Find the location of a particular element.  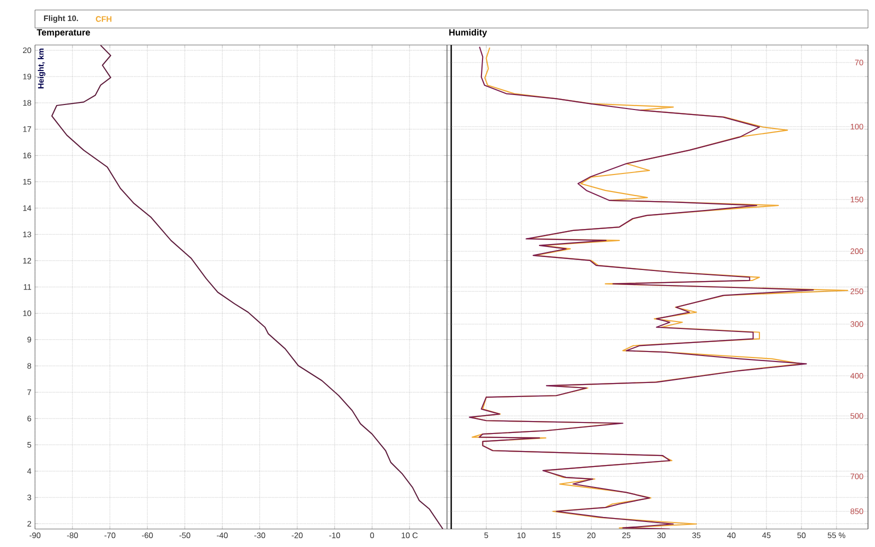

chart-title: Temperature is located at coordinates (63, 33).